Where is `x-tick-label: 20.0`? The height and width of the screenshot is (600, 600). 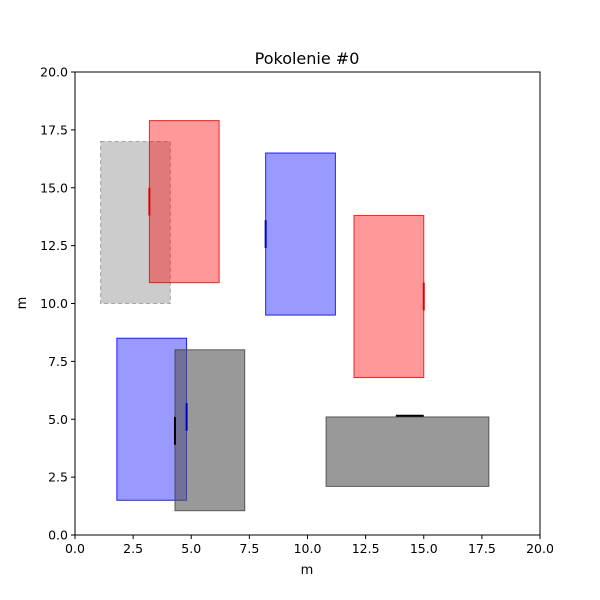 x-tick-label: 20.0 is located at coordinates (540, 548).